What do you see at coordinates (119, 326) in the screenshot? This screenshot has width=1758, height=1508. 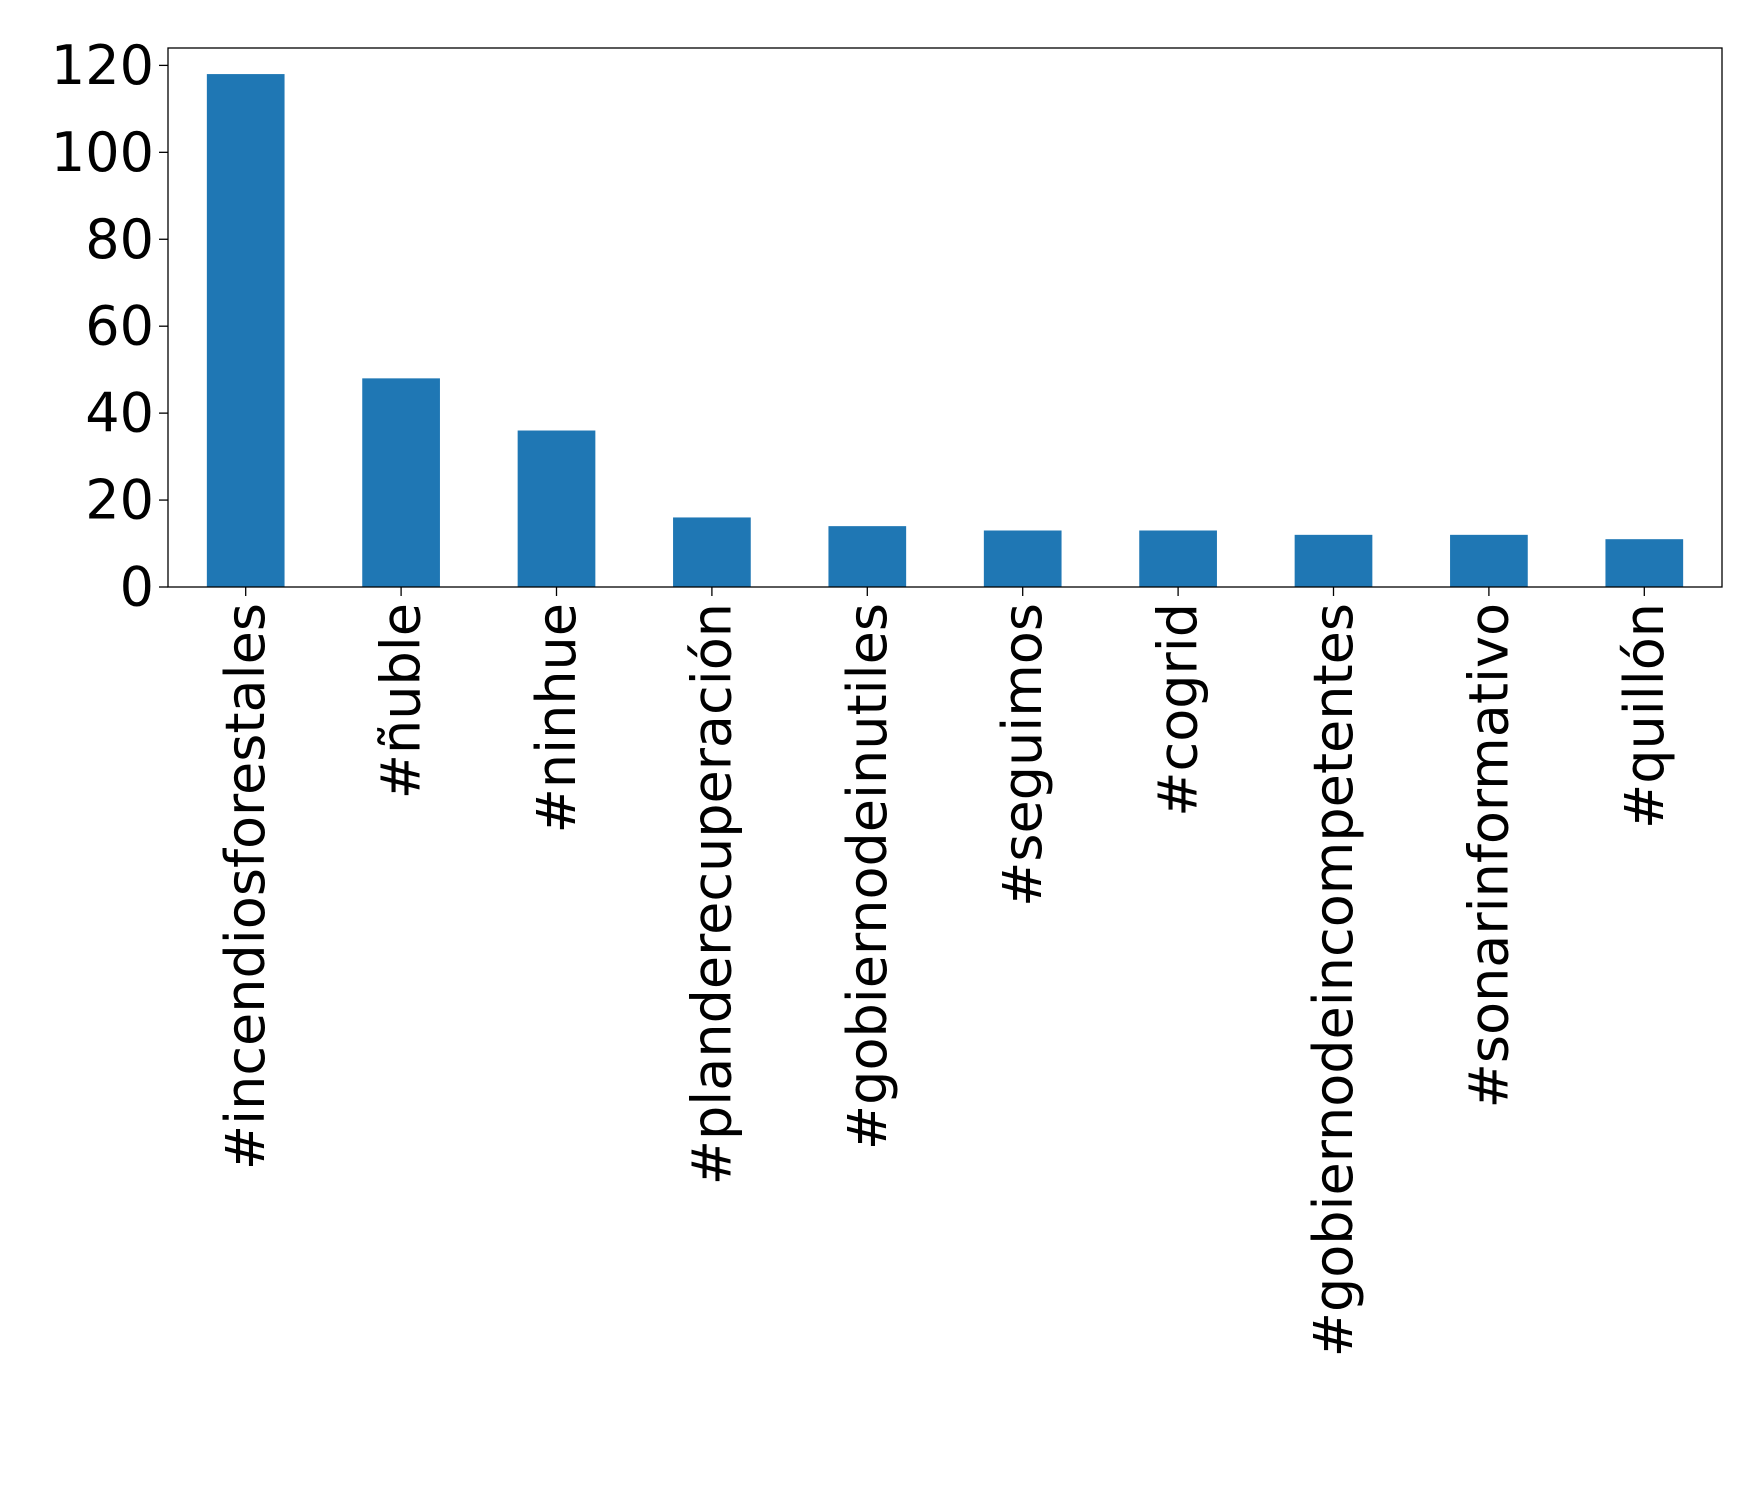 I see `y-tick-label-3: 60` at bounding box center [119, 326].